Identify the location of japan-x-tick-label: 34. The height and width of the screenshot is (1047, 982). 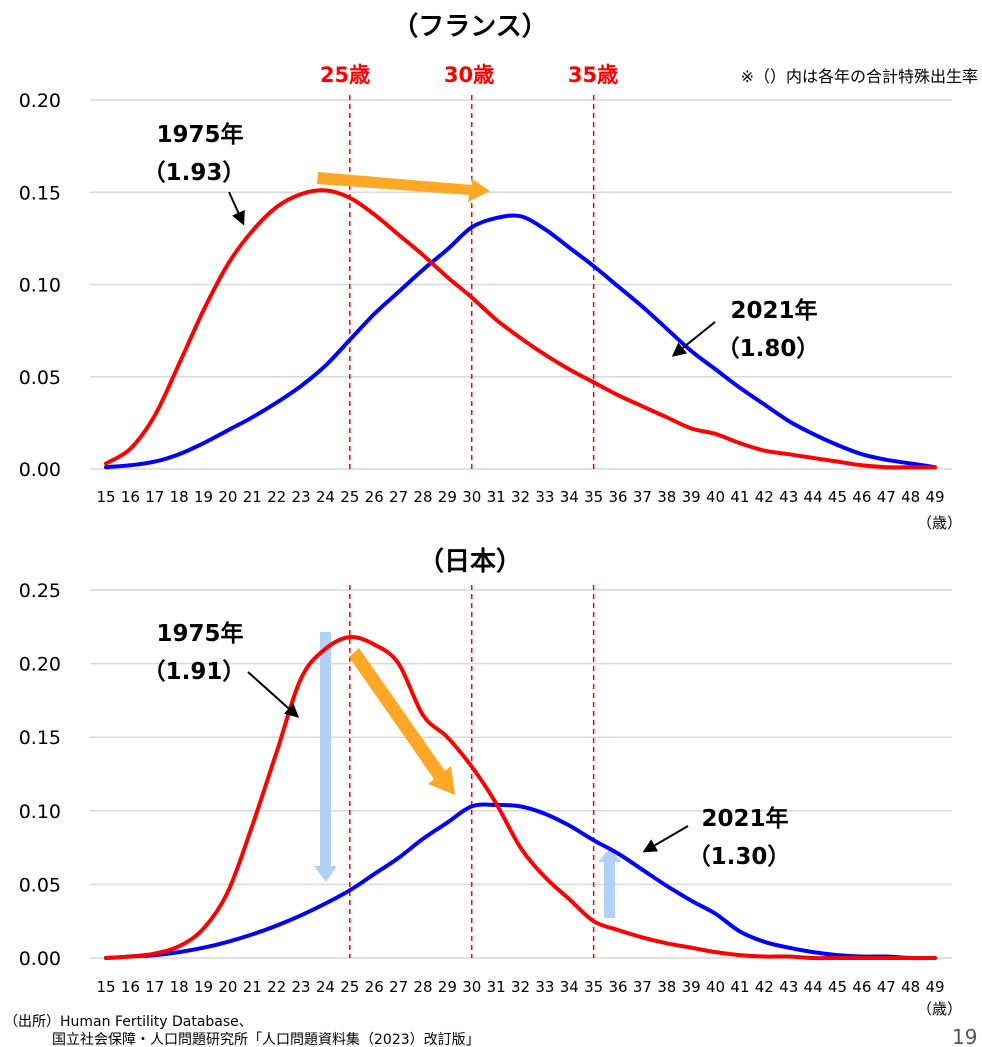
(569, 987).